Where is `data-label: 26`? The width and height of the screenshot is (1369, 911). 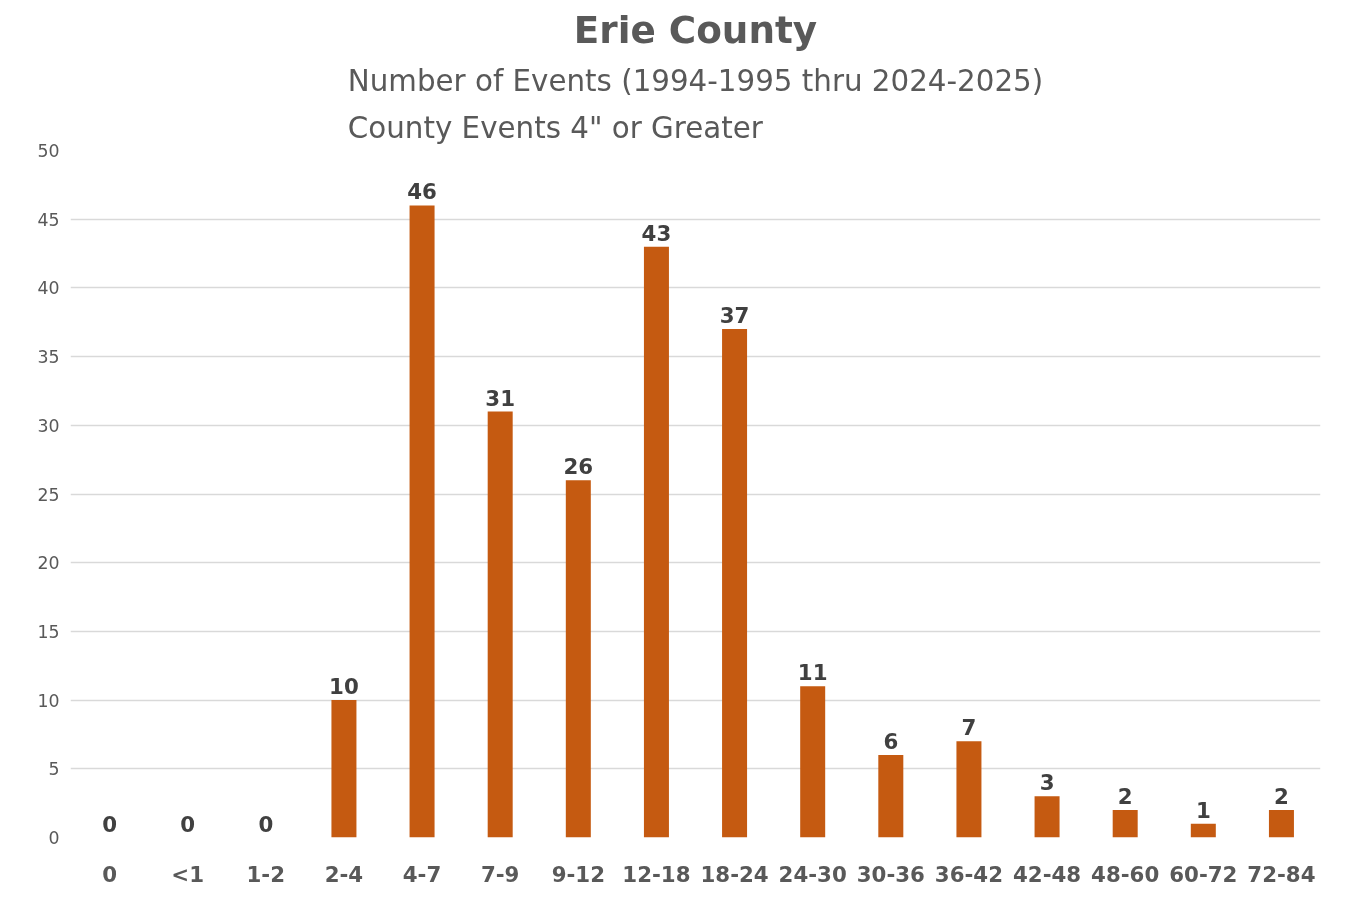 data-label: 26 is located at coordinates (578, 467).